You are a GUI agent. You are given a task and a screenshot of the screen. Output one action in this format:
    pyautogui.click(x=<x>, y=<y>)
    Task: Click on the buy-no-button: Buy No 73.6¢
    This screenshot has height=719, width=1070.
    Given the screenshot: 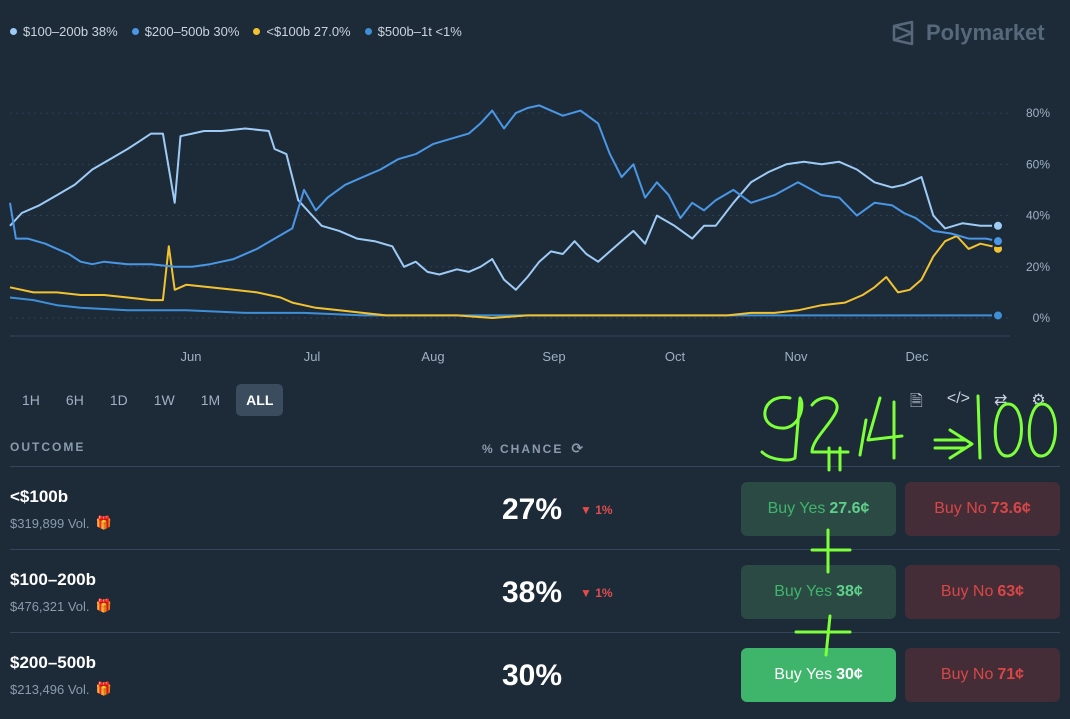 What is the action you would take?
    pyautogui.click(x=982, y=509)
    